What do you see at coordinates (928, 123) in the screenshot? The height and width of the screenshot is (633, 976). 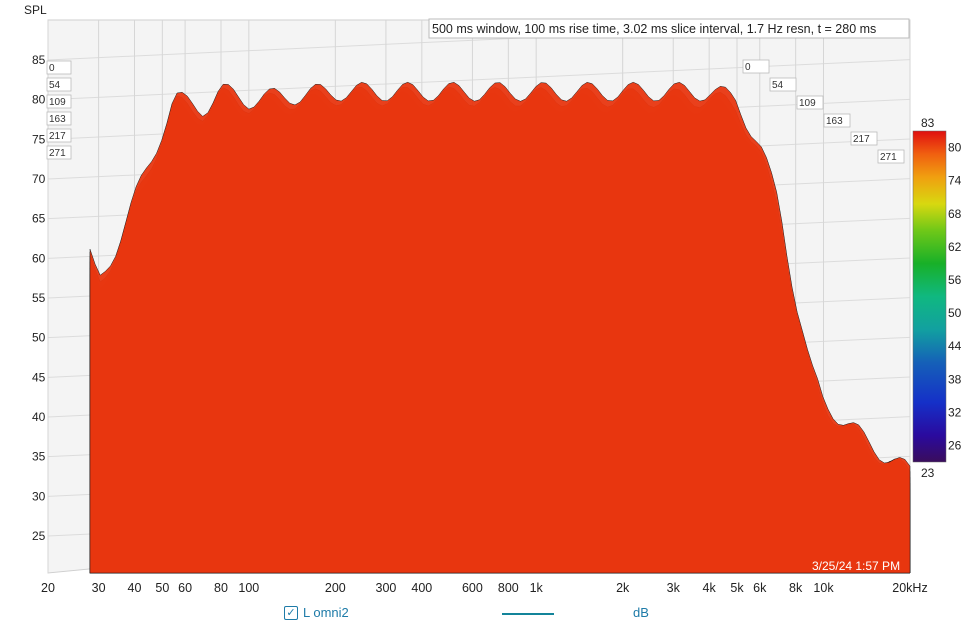 I see `colorbar-max-label: 83` at bounding box center [928, 123].